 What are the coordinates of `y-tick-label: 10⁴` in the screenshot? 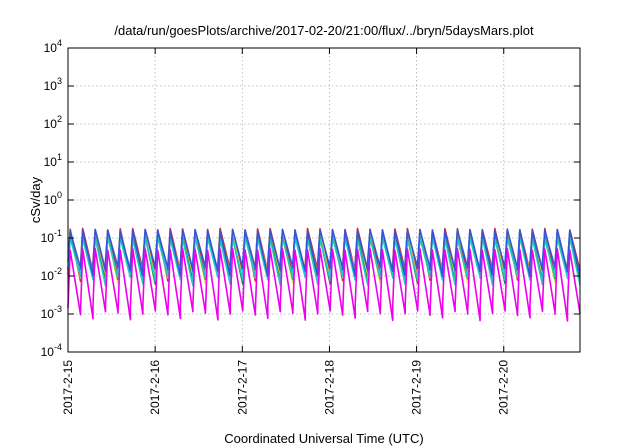 It's located at (53, 46).